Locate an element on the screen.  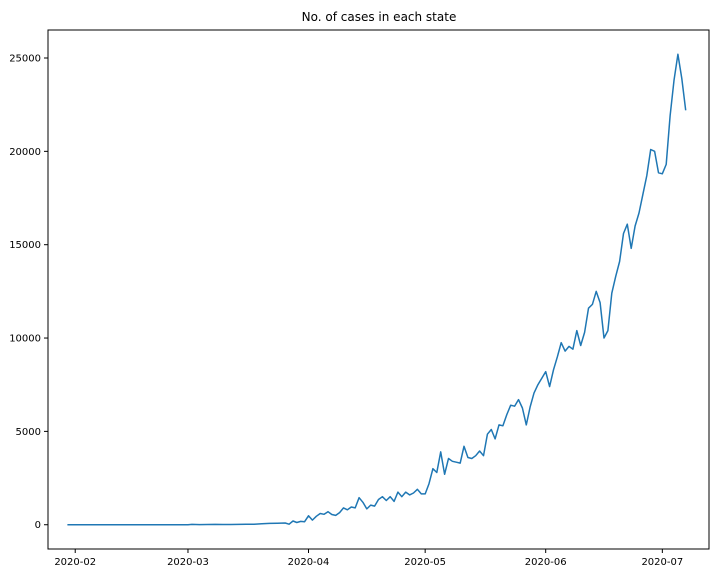
chart-title: No. of cases in each state is located at coordinates (379, 17).